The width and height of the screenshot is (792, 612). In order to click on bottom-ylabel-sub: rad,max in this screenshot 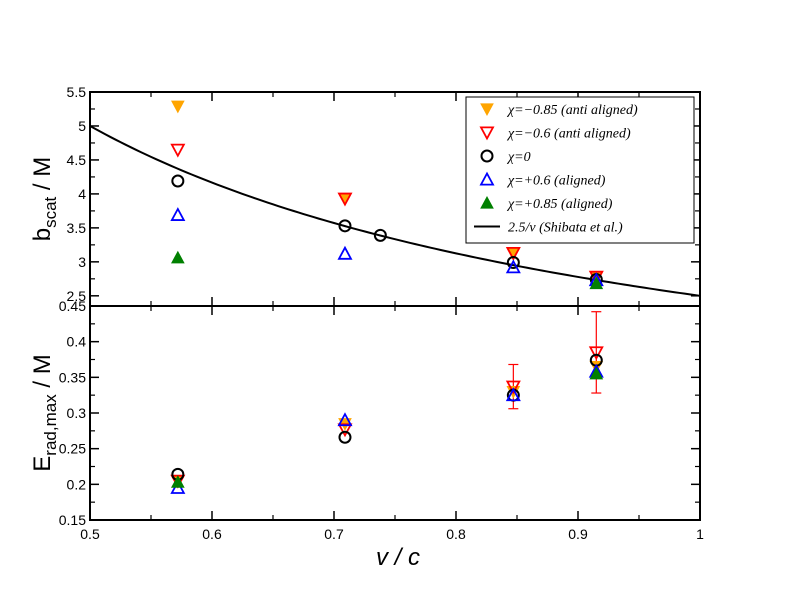, I will do `click(50, 425)`.